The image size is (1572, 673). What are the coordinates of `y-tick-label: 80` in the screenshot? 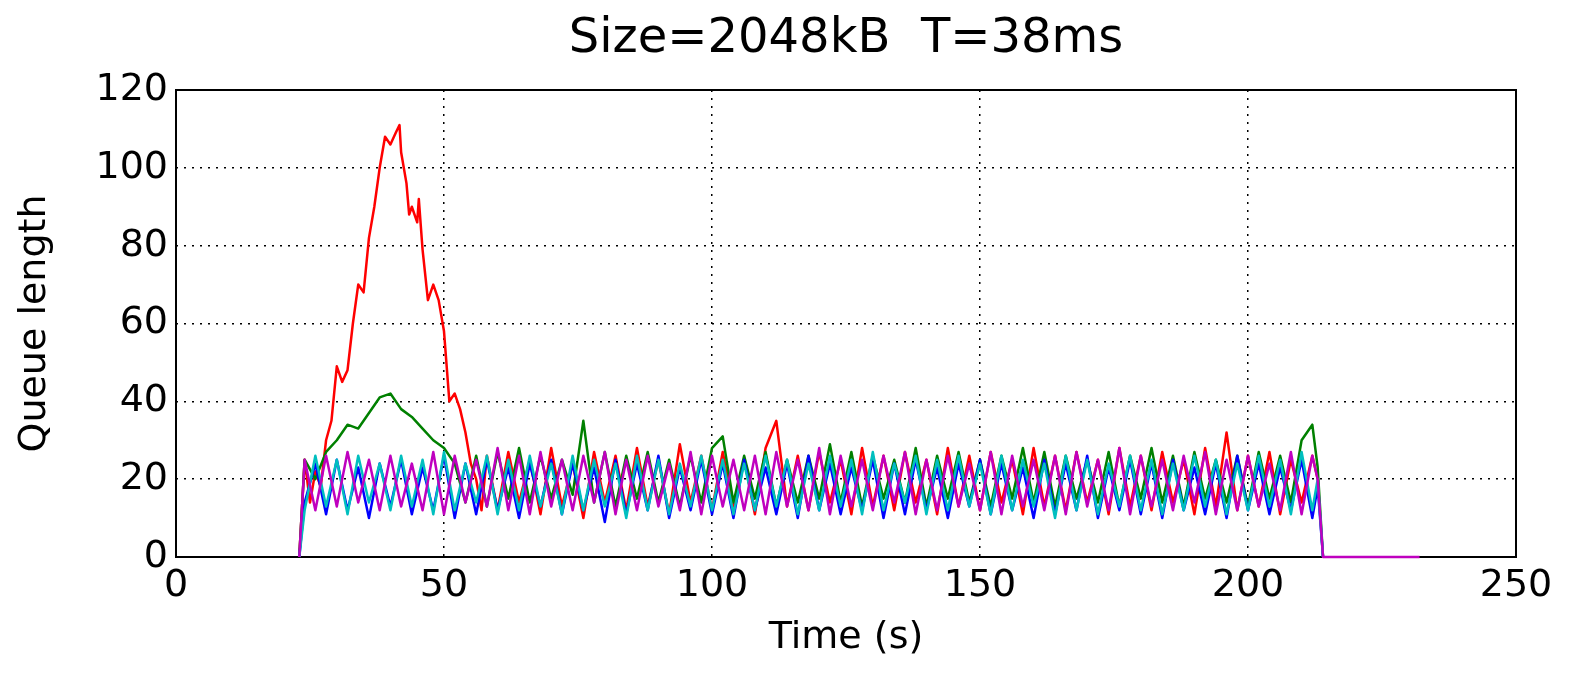 It's located at (143, 242).